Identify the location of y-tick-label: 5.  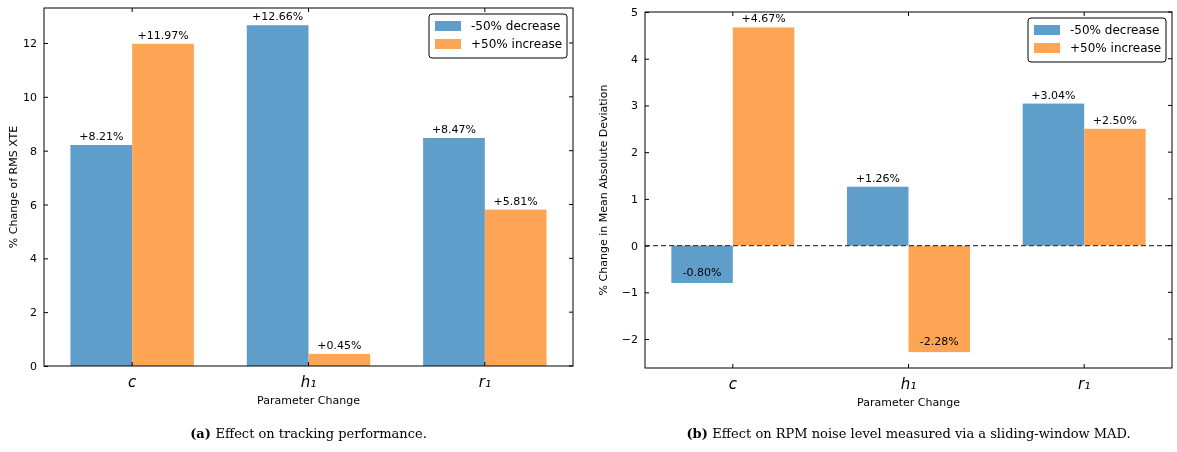
(634, 13).